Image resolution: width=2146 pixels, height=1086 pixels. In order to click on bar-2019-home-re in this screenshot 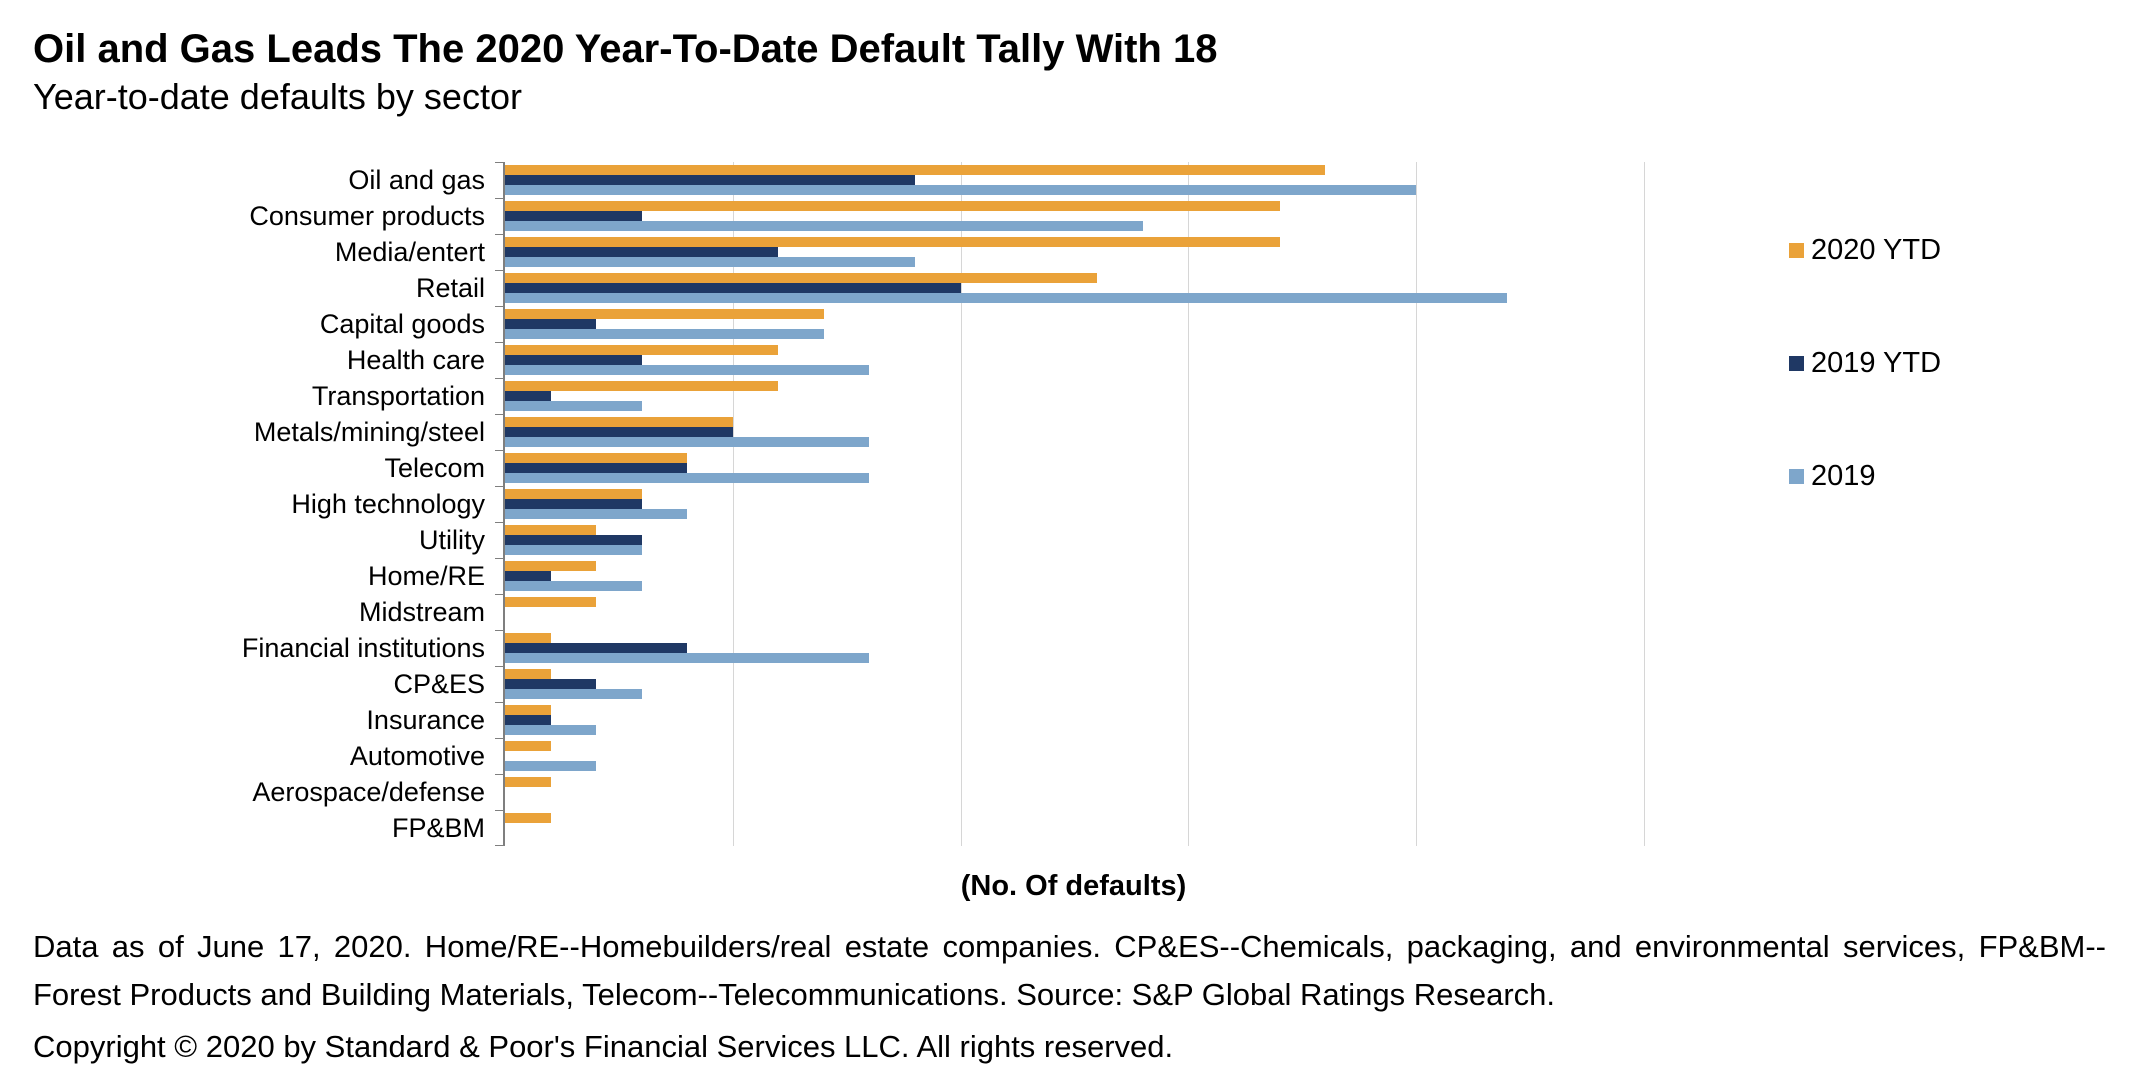, I will do `click(573, 586)`.